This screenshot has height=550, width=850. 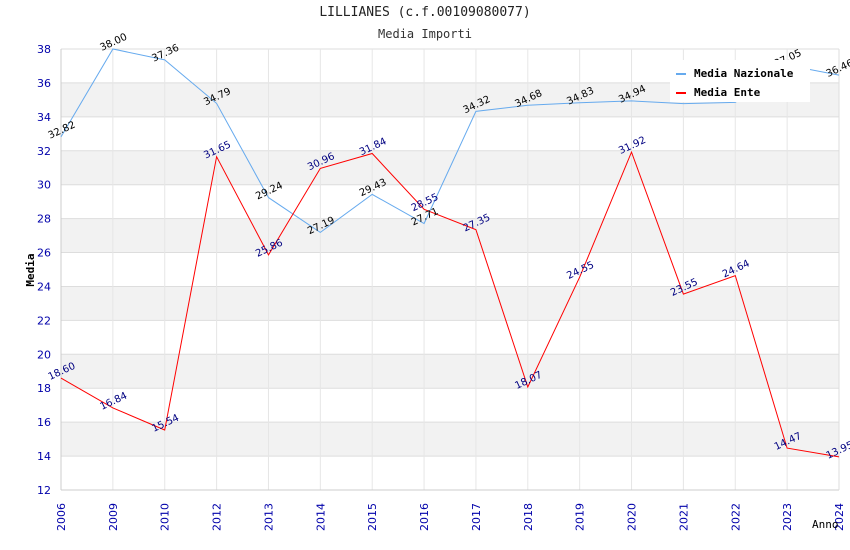 What do you see at coordinates (683, 517) in the screenshot?
I see `x-tick-label: 2021` at bounding box center [683, 517].